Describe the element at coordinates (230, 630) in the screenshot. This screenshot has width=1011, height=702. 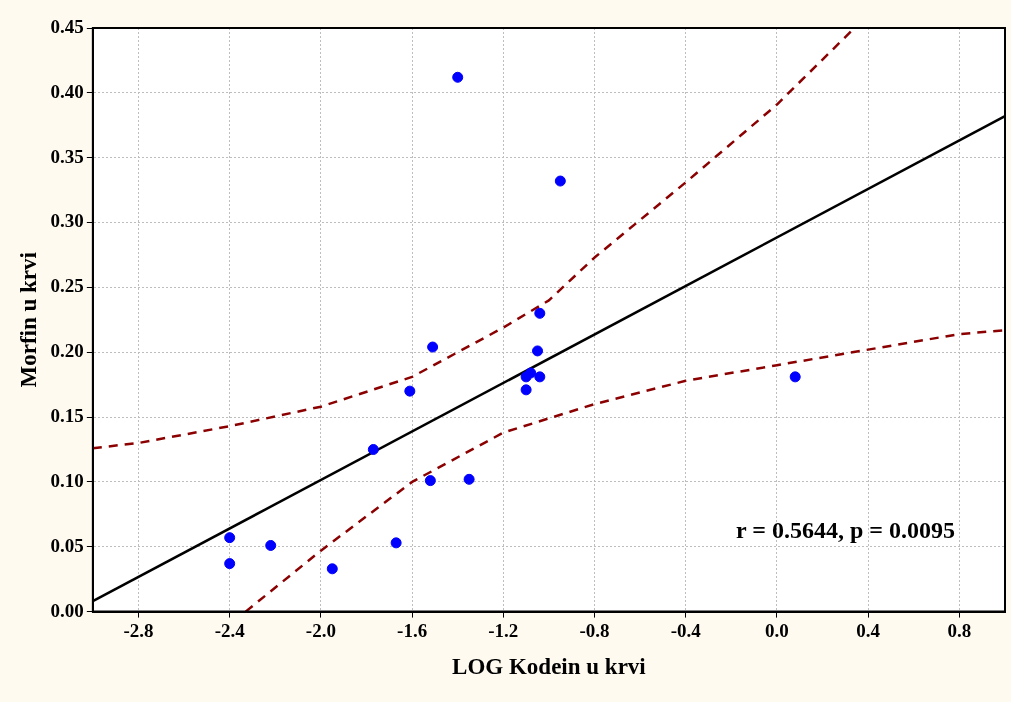
I see `x-tick-label: -2.4` at that location.